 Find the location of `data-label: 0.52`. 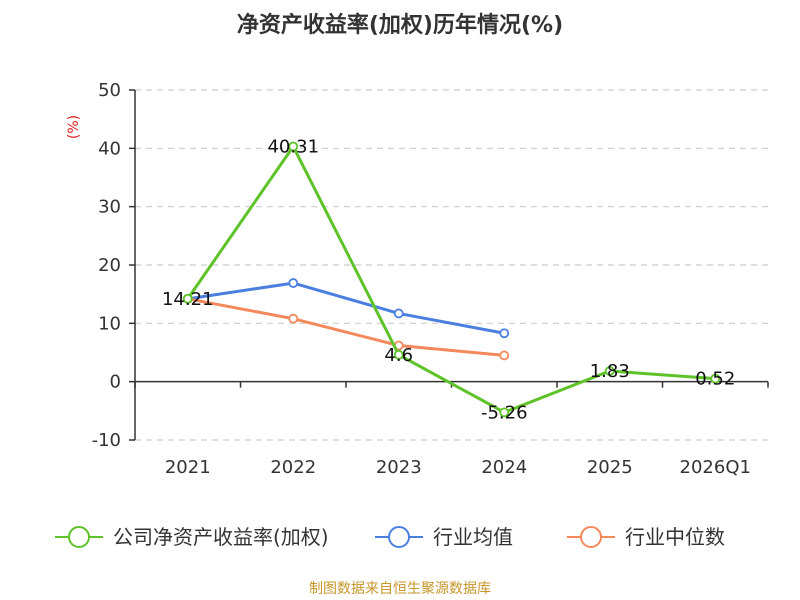

data-label: 0.52 is located at coordinates (715, 379).